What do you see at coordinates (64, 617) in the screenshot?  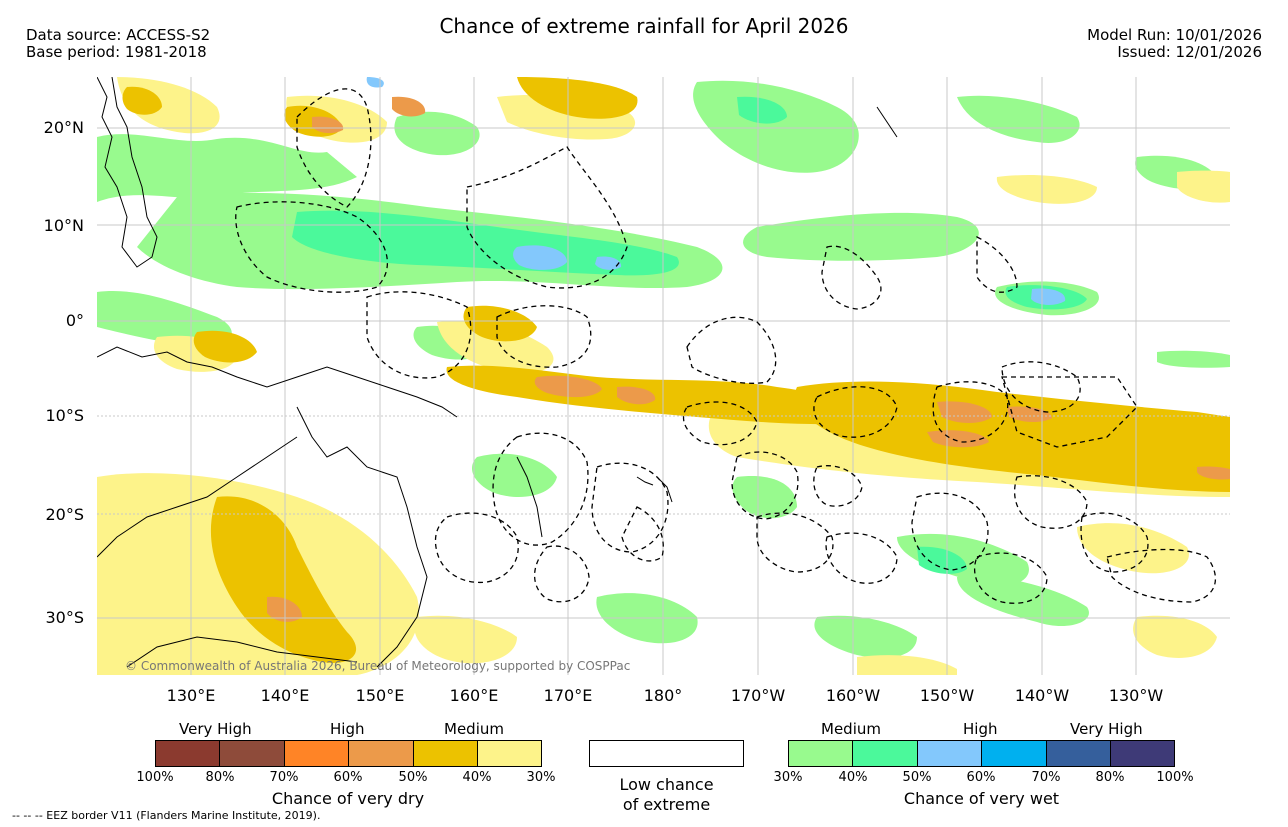 I see `lat-label-30s: 30°S` at bounding box center [64, 617].